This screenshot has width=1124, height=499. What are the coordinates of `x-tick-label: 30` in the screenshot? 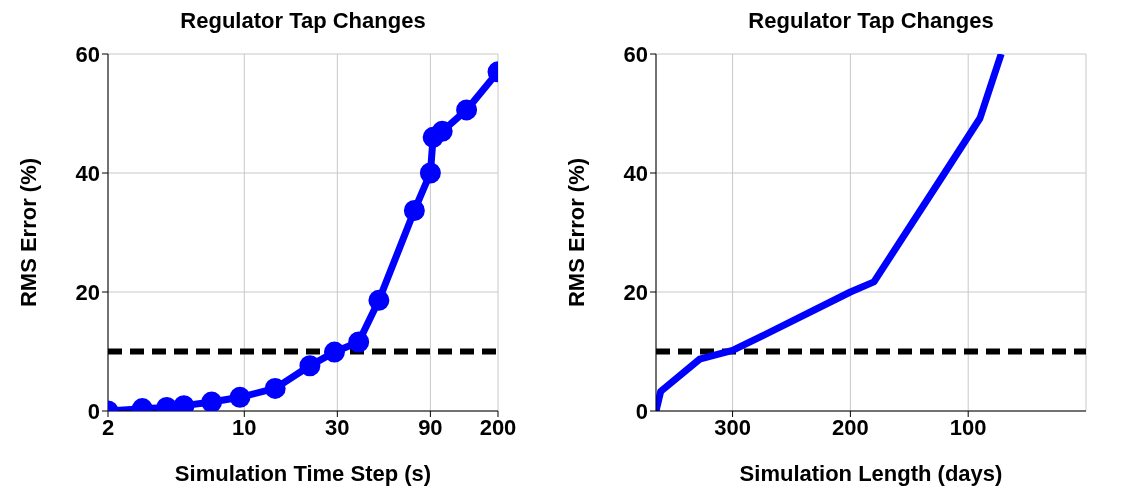 It's located at (337, 427).